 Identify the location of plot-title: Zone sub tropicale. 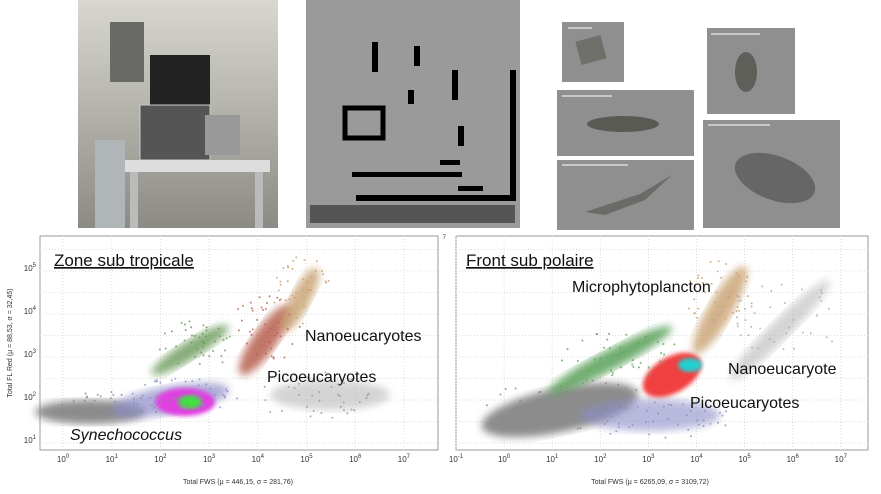
(124, 260).